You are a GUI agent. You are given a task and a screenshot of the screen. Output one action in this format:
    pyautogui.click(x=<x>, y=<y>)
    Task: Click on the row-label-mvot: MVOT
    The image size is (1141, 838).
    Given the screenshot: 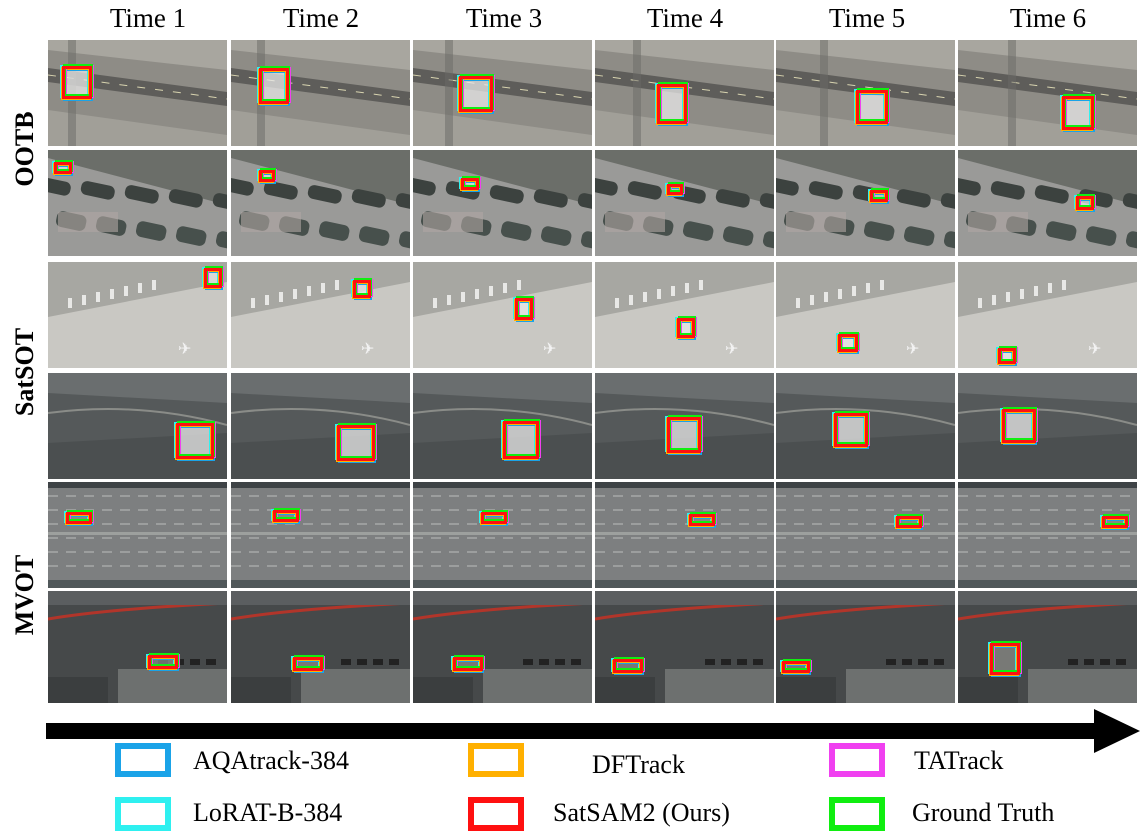 What is the action you would take?
    pyautogui.click(x=24, y=595)
    